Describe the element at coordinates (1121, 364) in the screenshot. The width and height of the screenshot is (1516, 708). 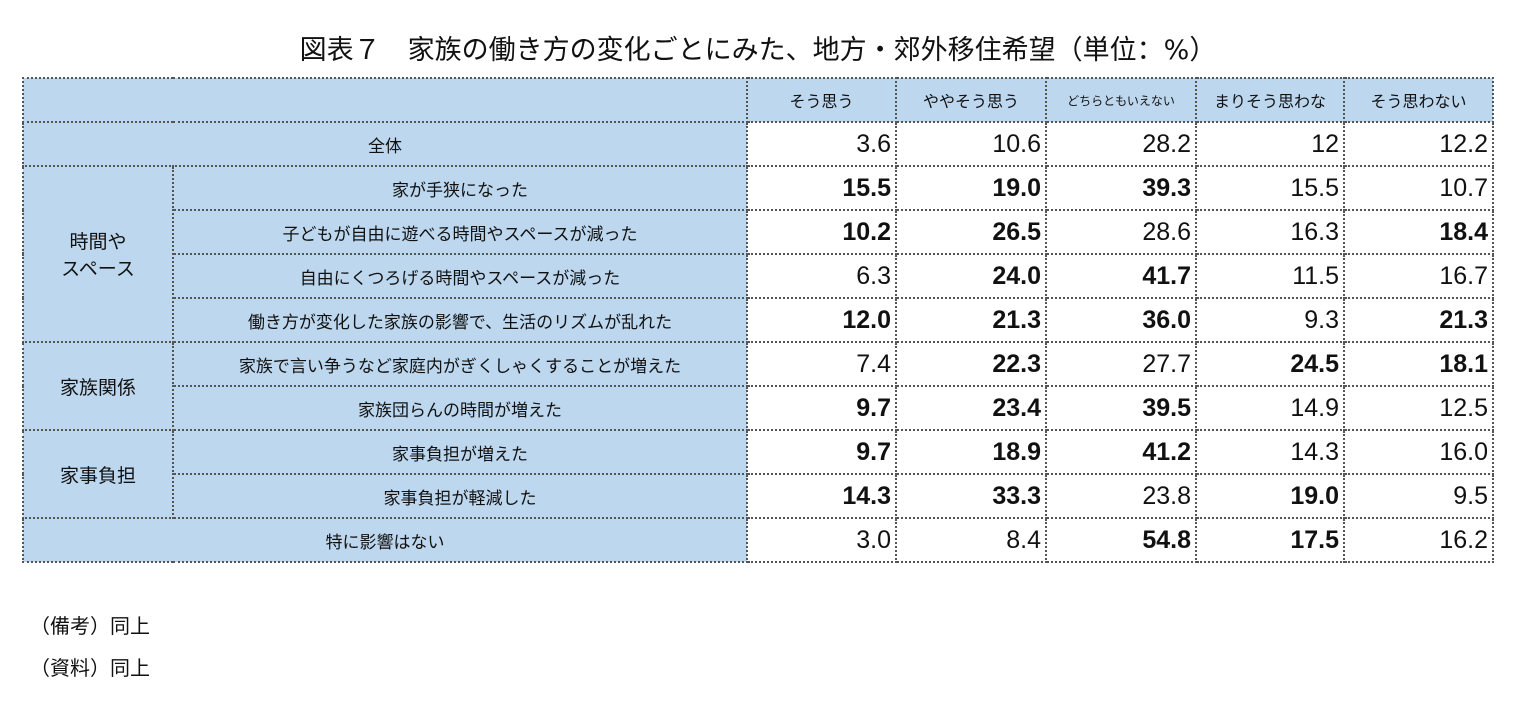
I see `value-cell: 27.7` at that location.